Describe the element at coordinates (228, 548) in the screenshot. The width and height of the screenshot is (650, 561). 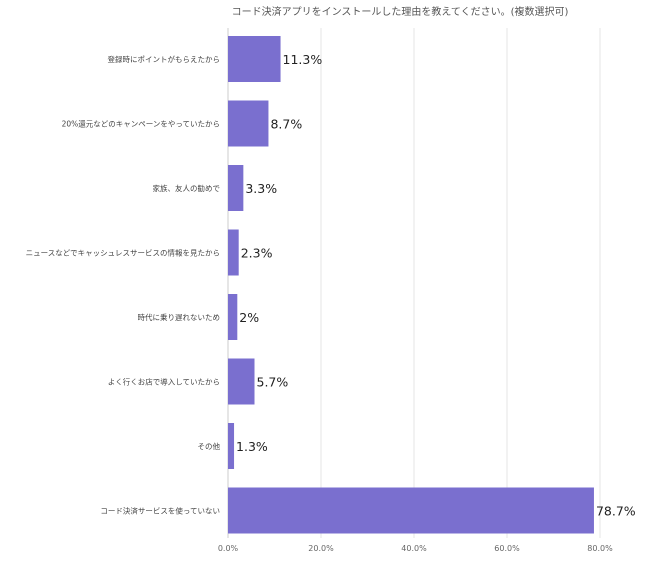
I see `x-tick-label: 0.0%` at that location.